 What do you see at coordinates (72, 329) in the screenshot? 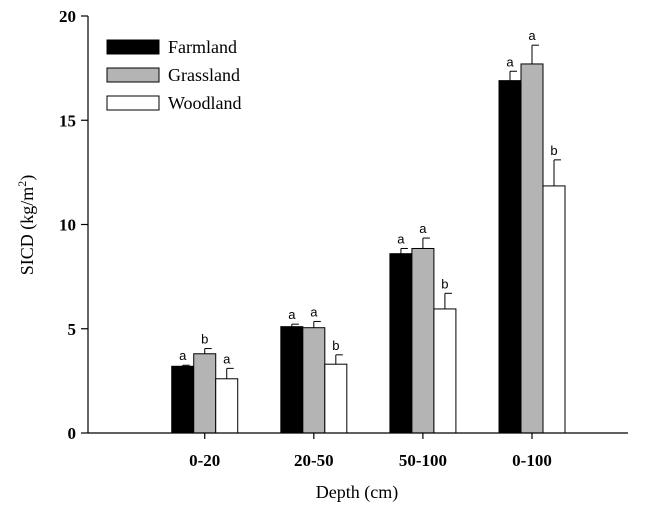
I see `y-tick-label: 5` at bounding box center [72, 329].